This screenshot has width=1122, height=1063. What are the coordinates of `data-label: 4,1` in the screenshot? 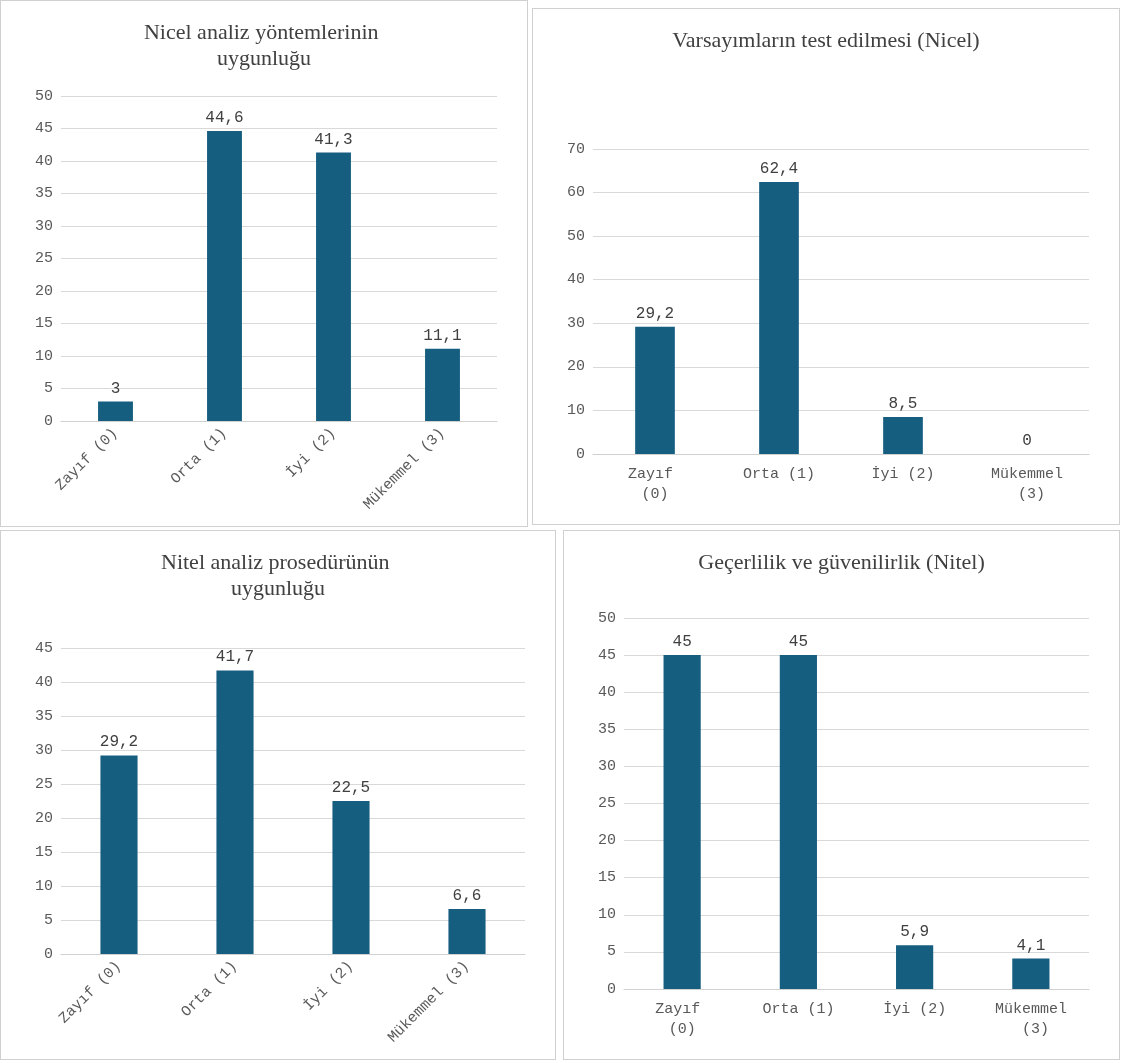 It's located at (1031, 945).